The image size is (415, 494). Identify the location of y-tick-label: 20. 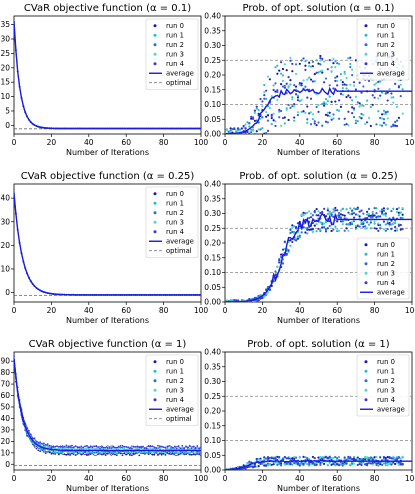
(5, 245).